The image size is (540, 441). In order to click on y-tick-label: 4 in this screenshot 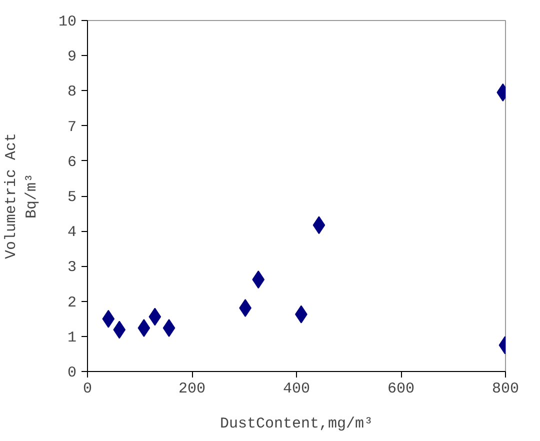, I will do `click(72, 233)`.